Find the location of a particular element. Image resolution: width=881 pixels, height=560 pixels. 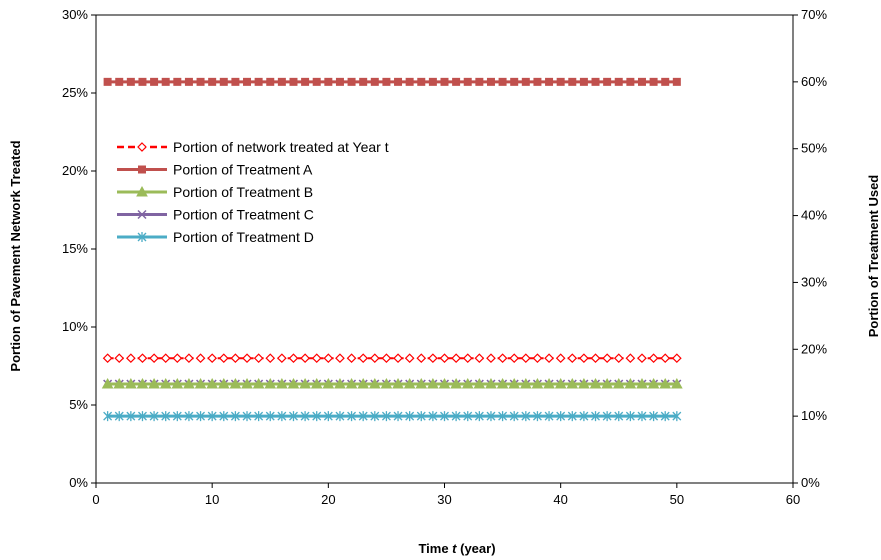

left-tick-label: 20% is located at coordinates (75, 170).